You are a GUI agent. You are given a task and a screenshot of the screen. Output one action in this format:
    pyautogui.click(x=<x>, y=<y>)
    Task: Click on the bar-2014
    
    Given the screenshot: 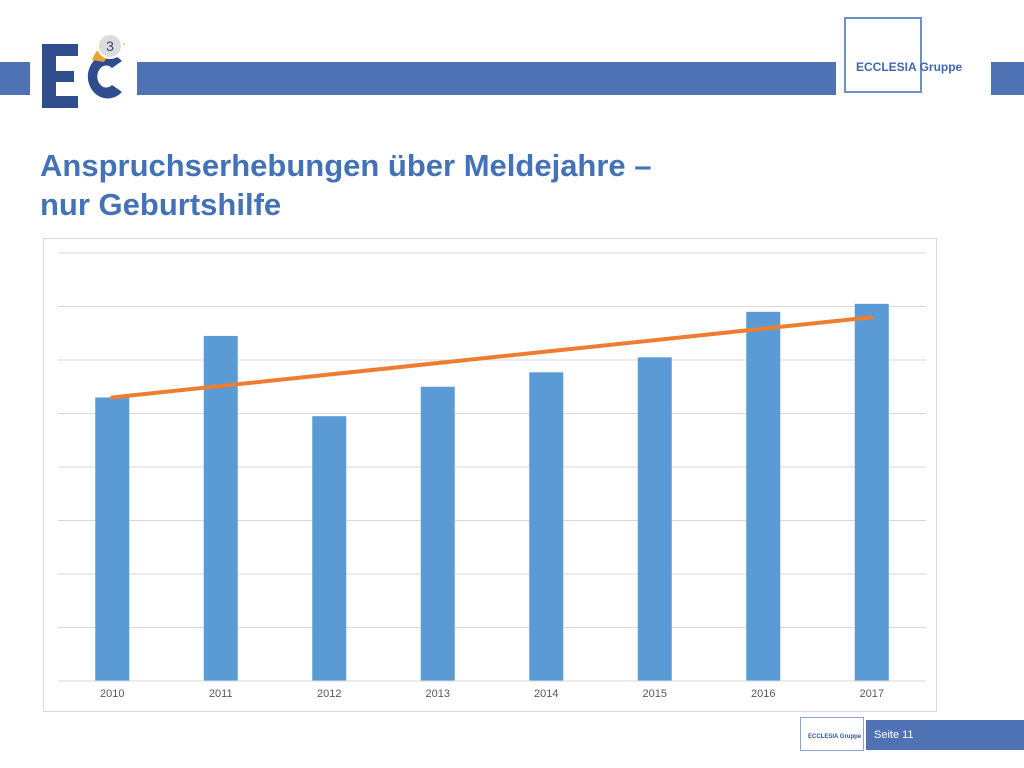 What is the action you would take?
    pyautogui.click(x=546, y=526)
    